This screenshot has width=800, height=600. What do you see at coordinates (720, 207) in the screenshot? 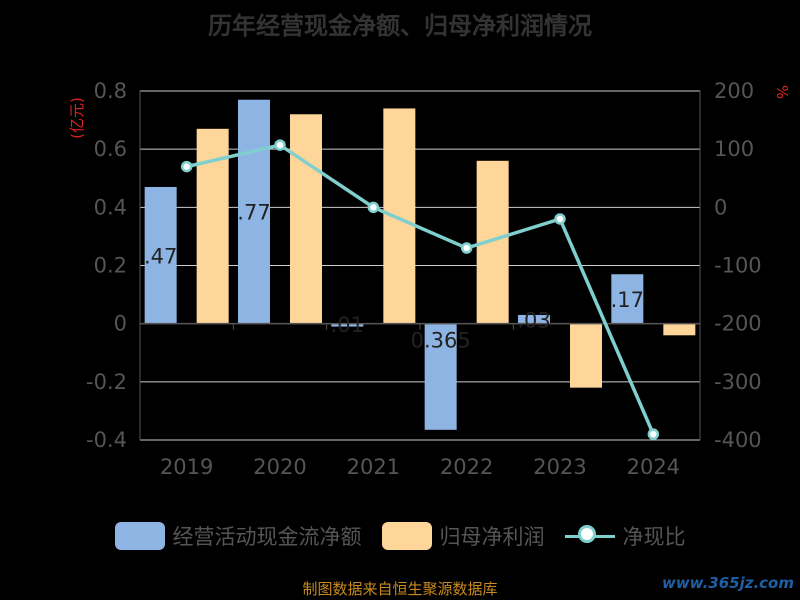
I see `y-right-tick-label: 0` at bounding box center [720, 207].